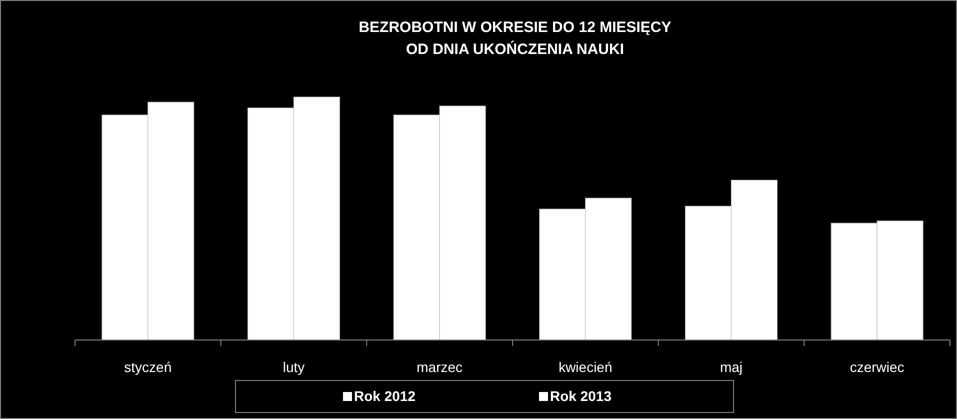  Describe the element at coordinates (585, 367) in the screenshot. I see `x-tick-label: kwiecień` at that location.